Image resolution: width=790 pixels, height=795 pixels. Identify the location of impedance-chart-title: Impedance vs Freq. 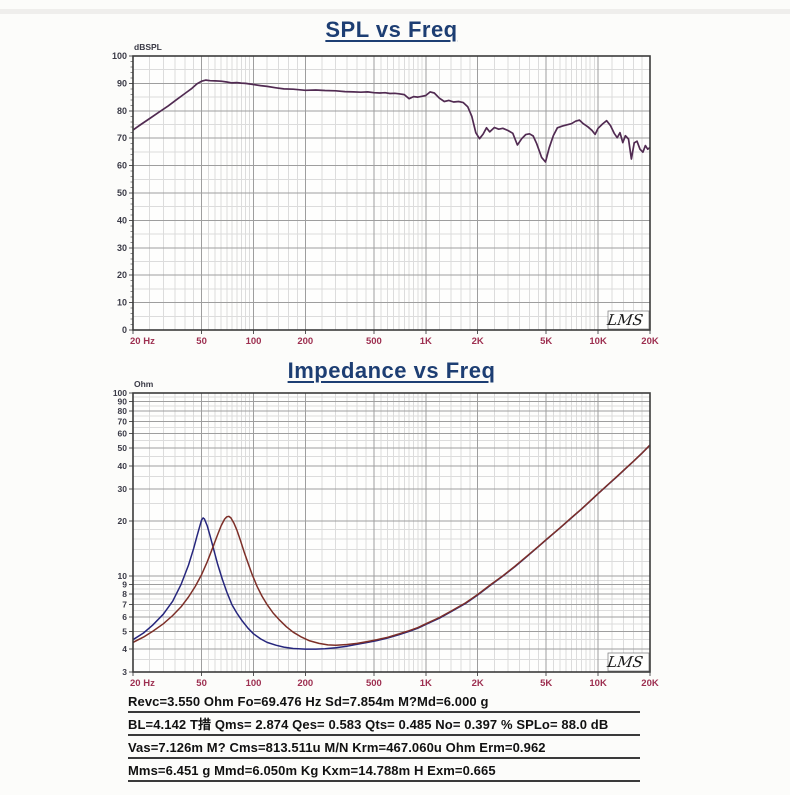
(391, 370).